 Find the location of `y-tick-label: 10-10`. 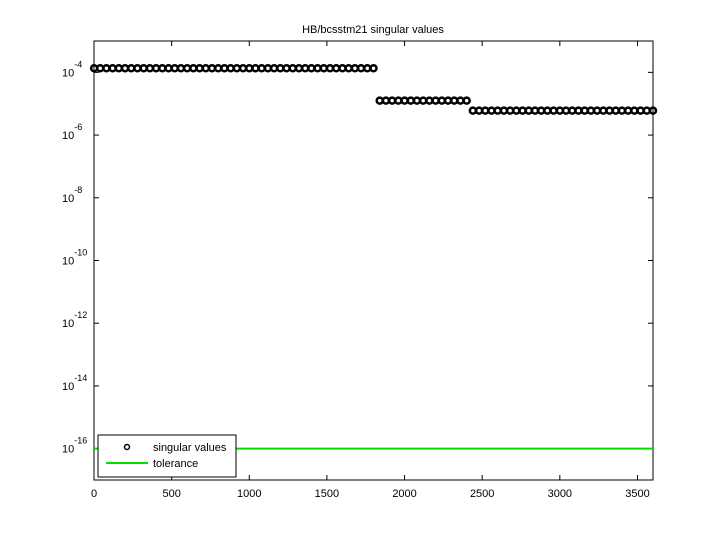

y-tick-label: 10-10 is located at coordinates (74, 258).